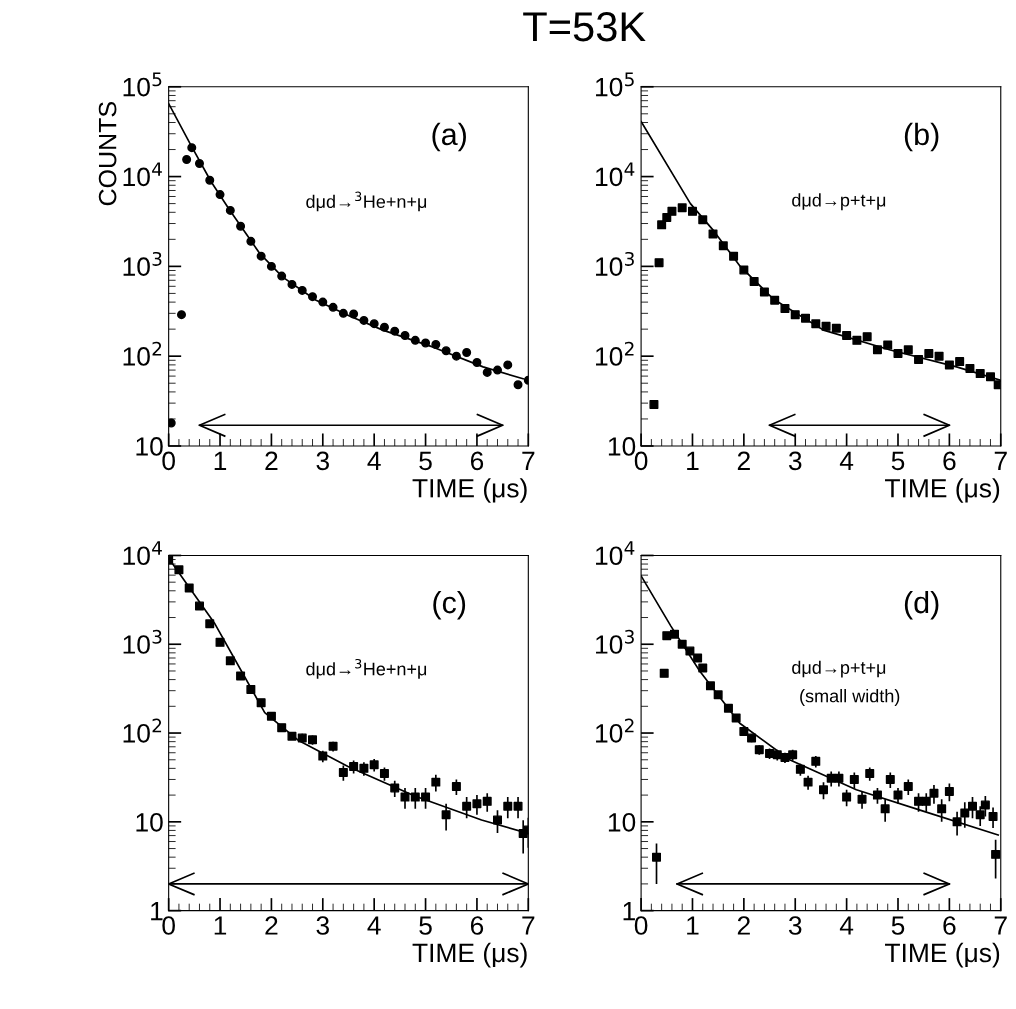 This screenshot has height=1009, width=1016. Describe the element at coordinates (850, 697) in the screenshot. I see `annotation: (small width)` at that location.